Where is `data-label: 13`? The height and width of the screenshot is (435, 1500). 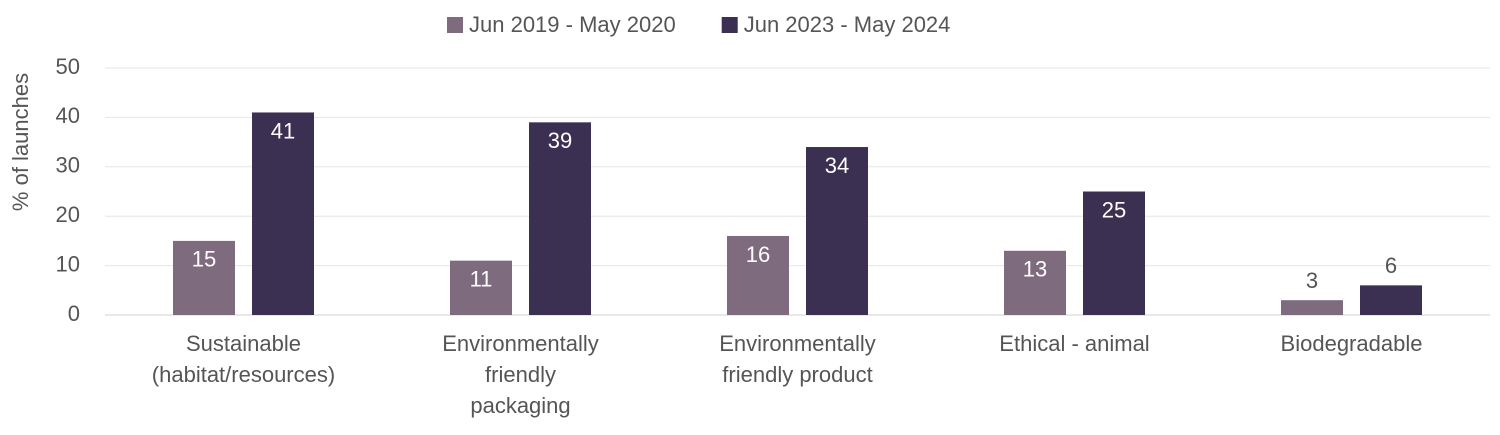 data-label: 13 is located at coordinates (1035, 269).